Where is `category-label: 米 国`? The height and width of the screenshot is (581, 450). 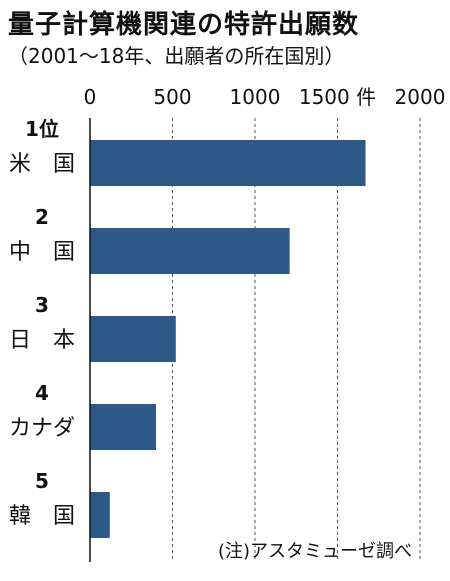
category-label: 米 国 is located at coordinates (42, 164).